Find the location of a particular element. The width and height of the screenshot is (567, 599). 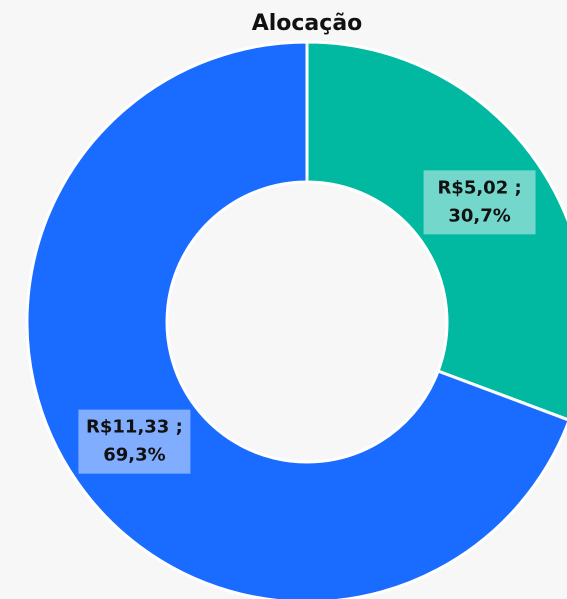

chart-title: Alocação is located at coordinates (307, 23).